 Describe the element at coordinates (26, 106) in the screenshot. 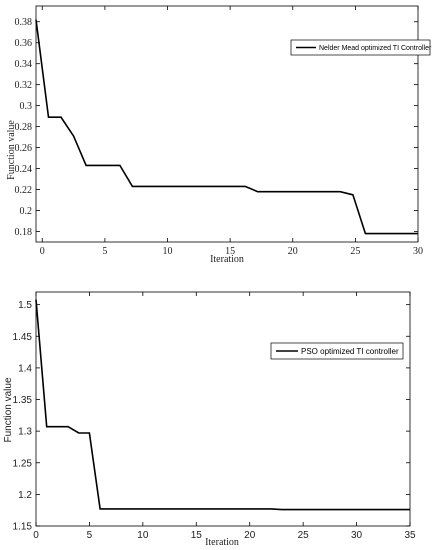

I see `y-tick-label: 0.3` at that location.